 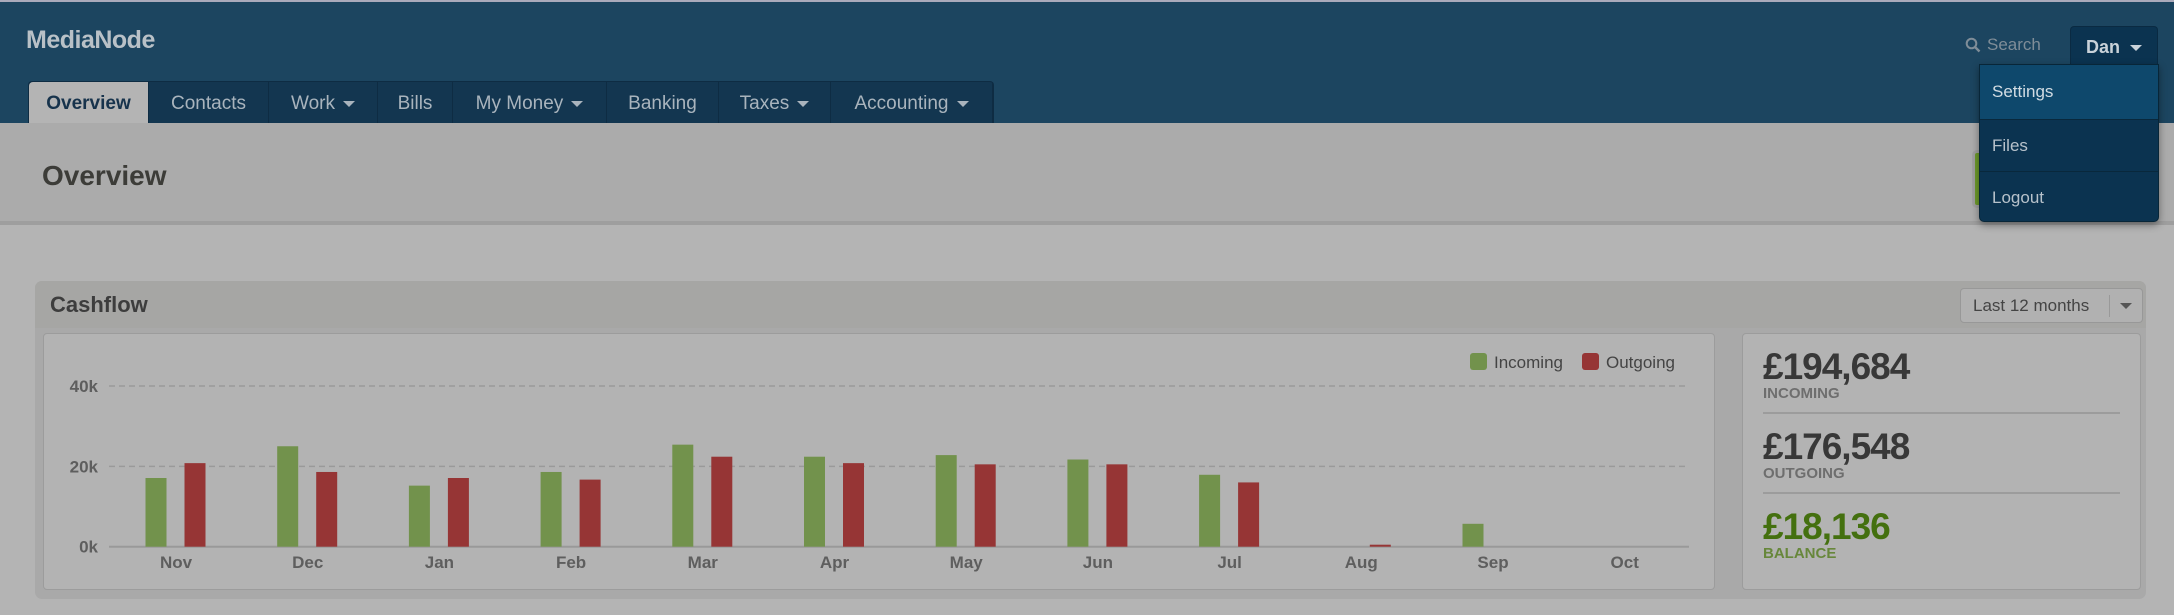 I want to click on search-icon, so click(x=1973, y=45).